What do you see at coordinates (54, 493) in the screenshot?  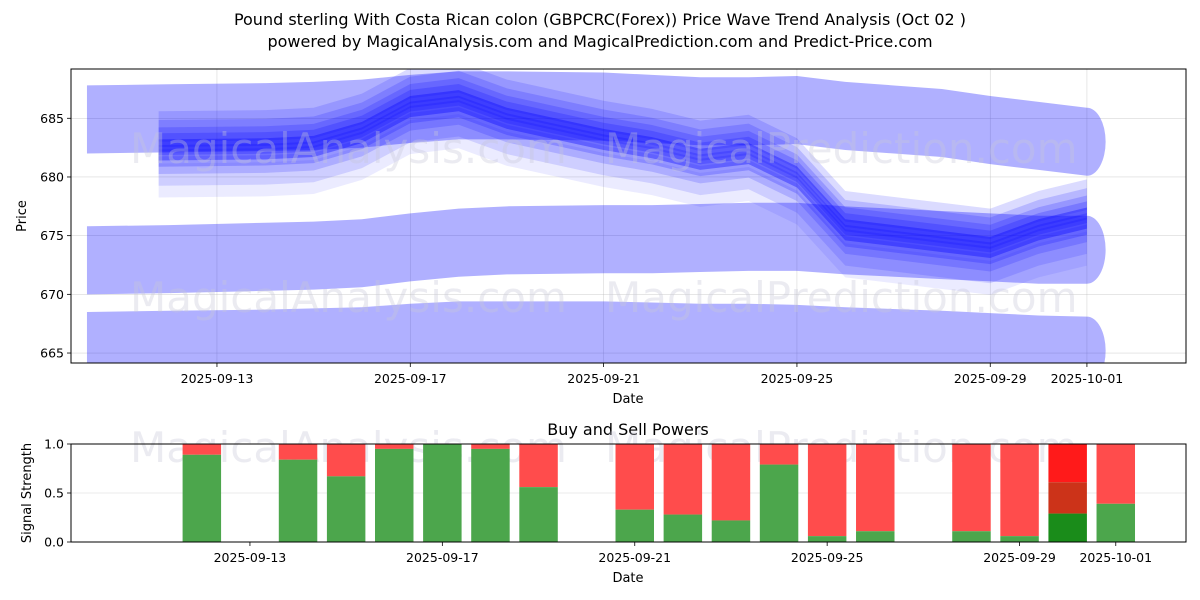 I see `y-tick-label: 0.5` at bounding box center [54, 493].